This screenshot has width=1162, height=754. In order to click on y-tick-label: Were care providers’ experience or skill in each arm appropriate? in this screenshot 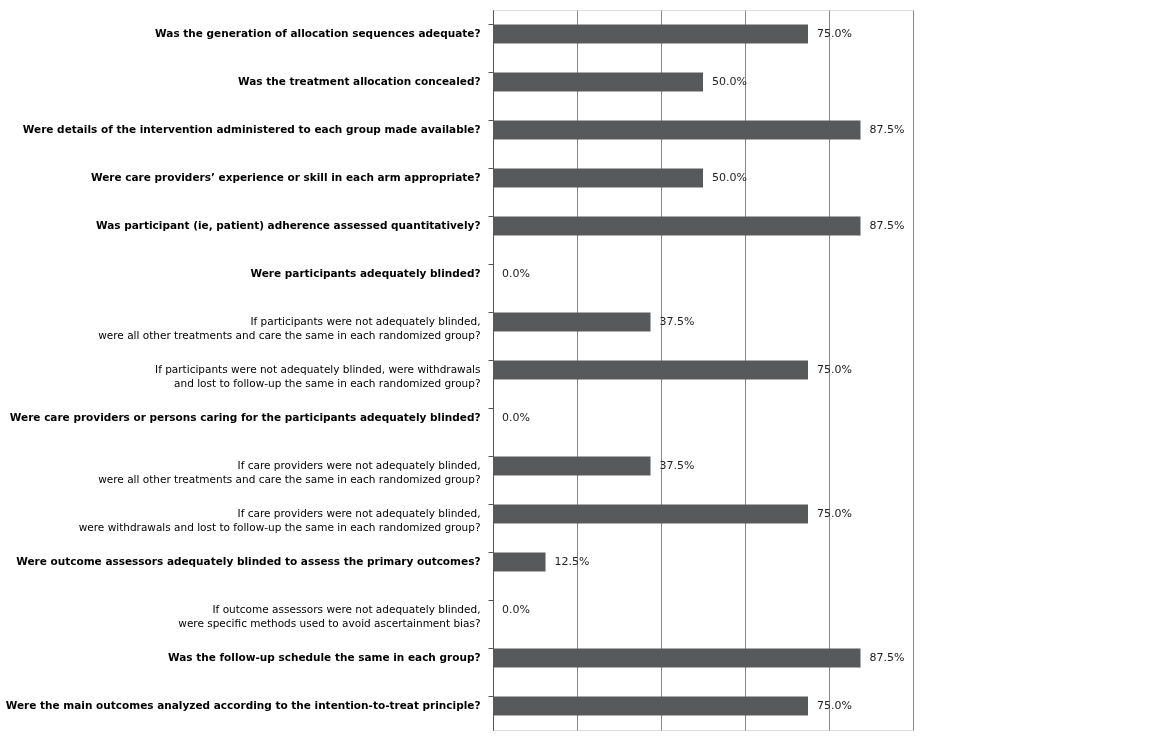, I will do `click(285, 177)`.